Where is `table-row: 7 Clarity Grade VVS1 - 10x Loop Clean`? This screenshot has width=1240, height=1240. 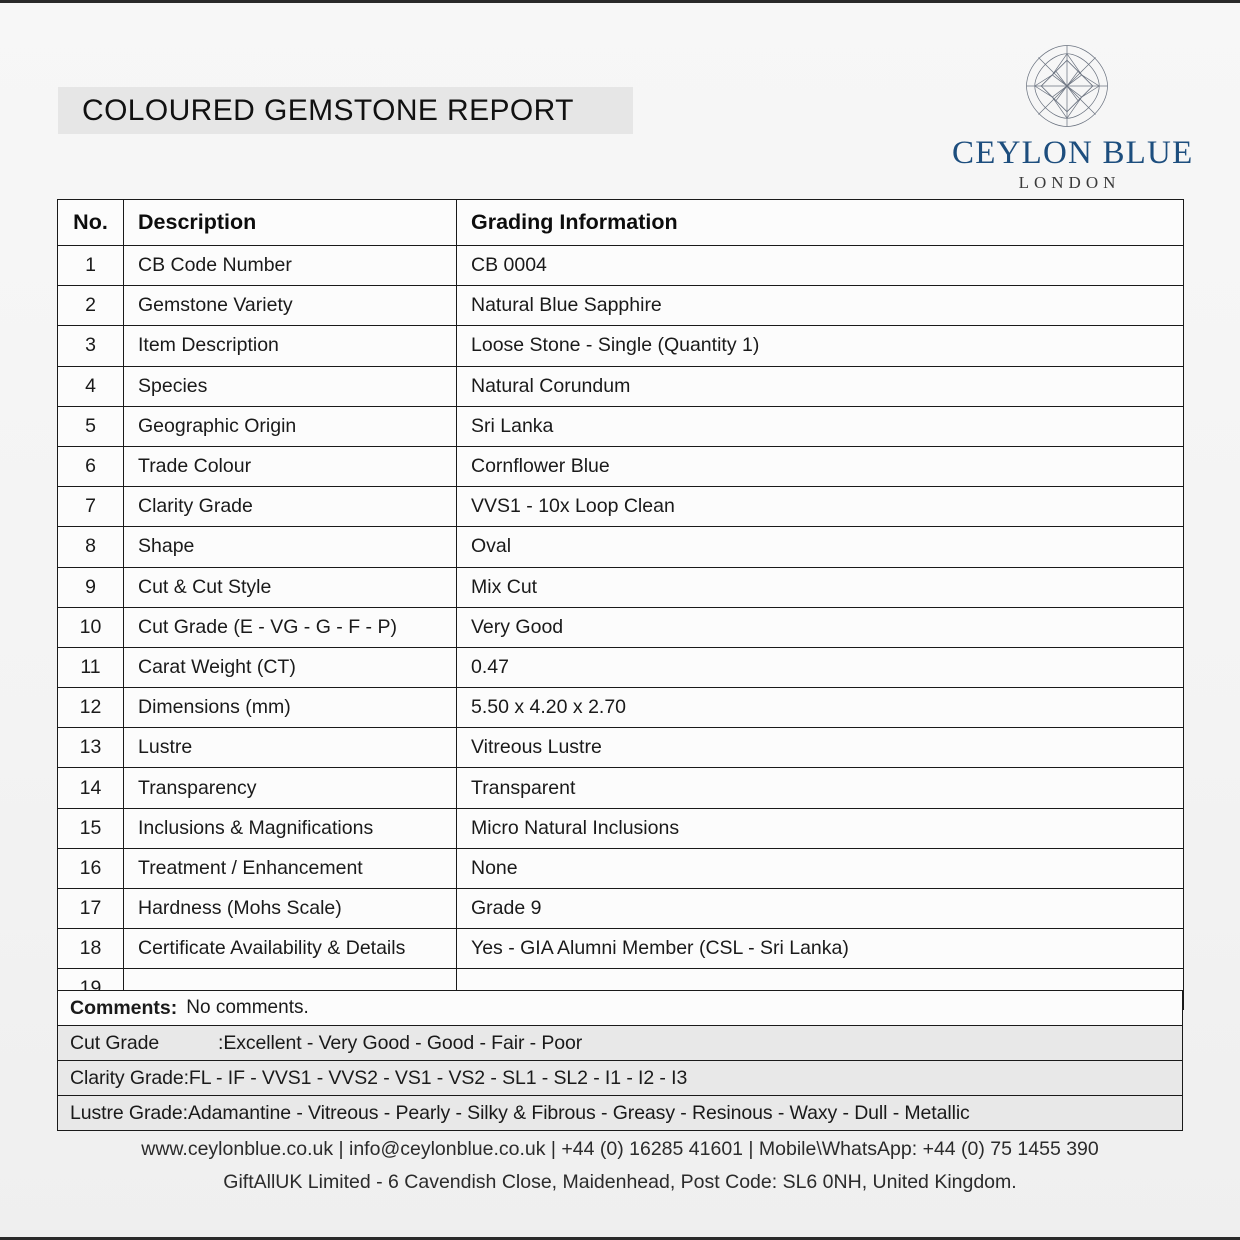 table-row: 7 Clarity Grade VVS1 - 10x Loop Clean is located at coordinates (620, 507).